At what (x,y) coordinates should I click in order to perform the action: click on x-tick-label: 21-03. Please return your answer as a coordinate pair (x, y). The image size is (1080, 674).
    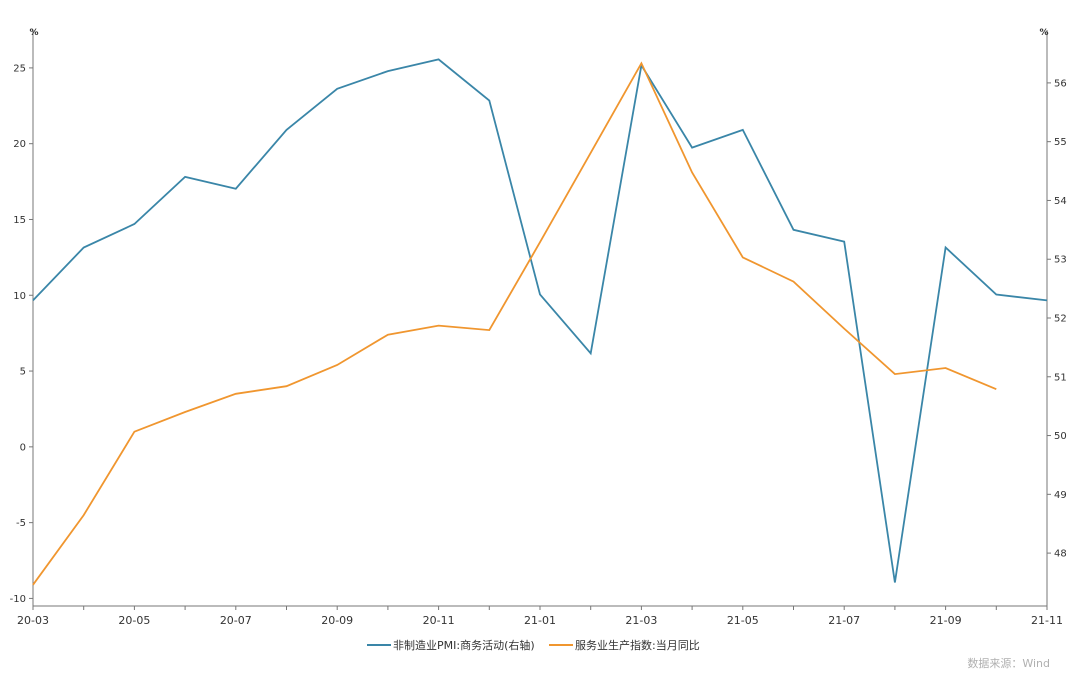
    Looking at the image, I should click on (641, 620).